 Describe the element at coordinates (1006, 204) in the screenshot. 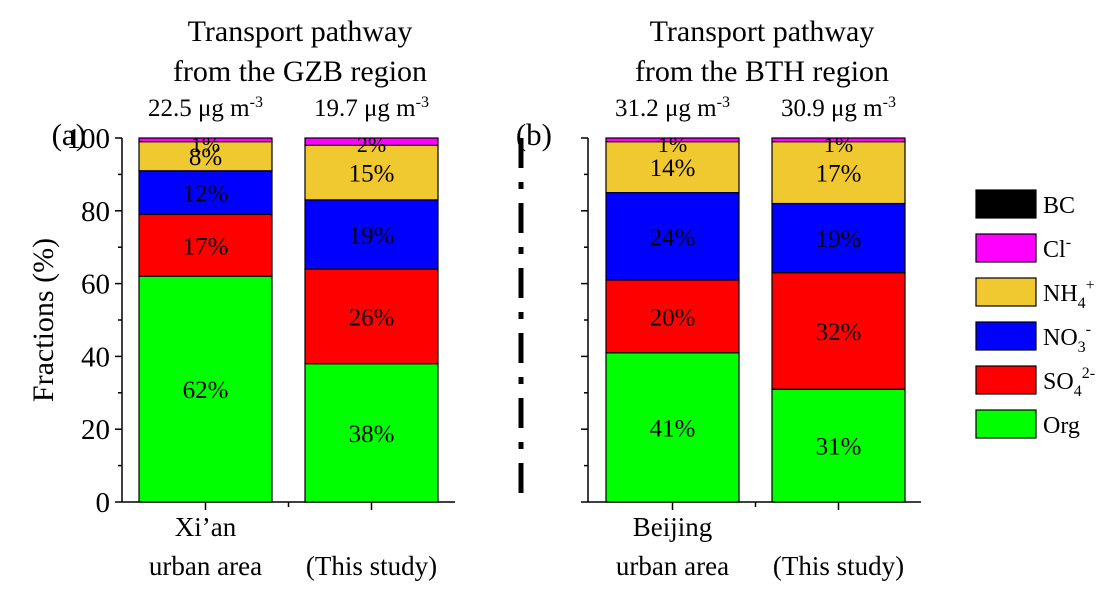

I see `legend-swatch-bc` at that location.